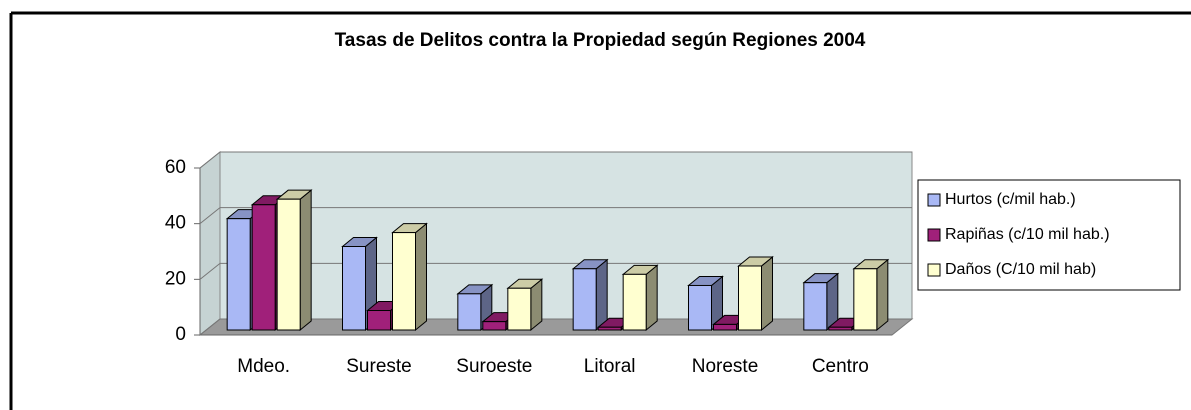  What do you see at coordinates (494, 366) in the screenshot?
I see `x-tick-label: Suroeste` at bounding box center [494, 366].